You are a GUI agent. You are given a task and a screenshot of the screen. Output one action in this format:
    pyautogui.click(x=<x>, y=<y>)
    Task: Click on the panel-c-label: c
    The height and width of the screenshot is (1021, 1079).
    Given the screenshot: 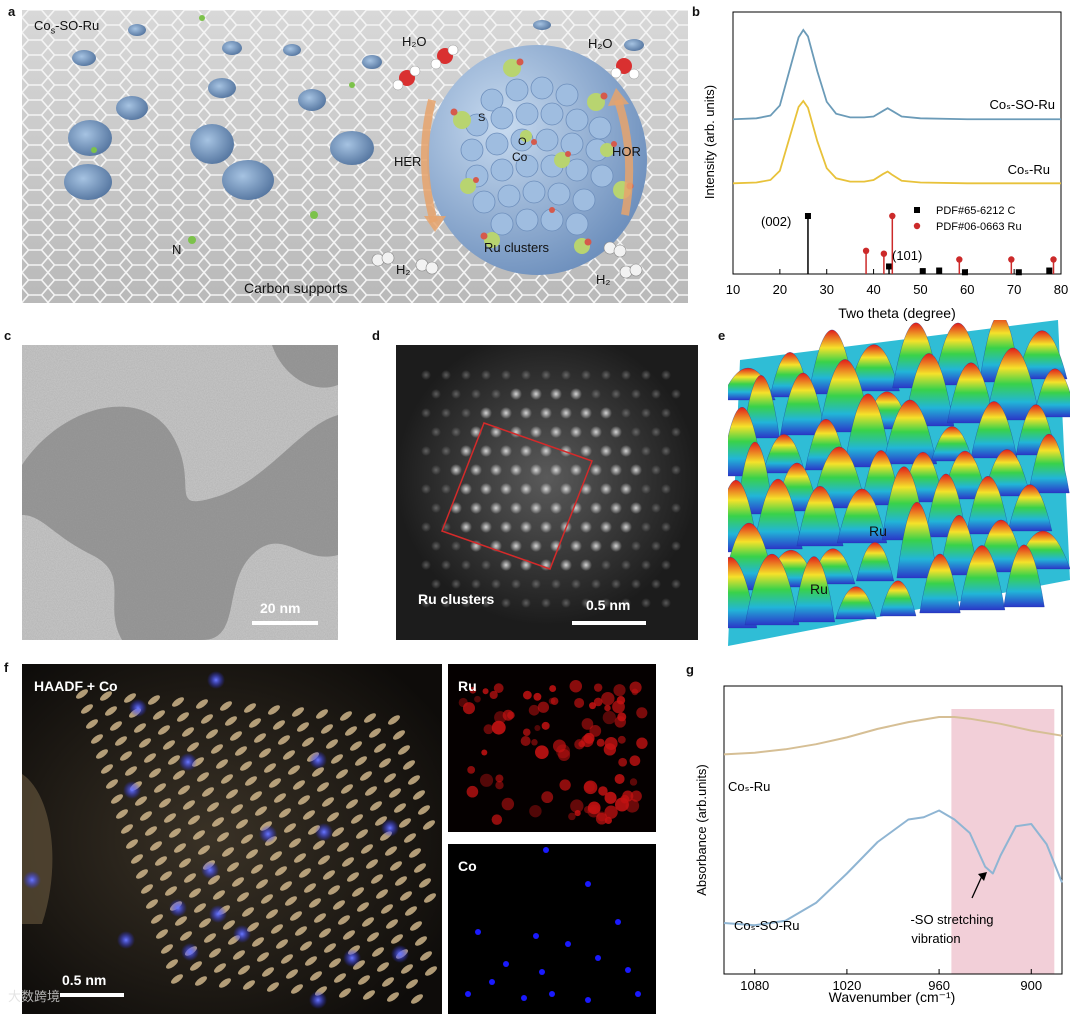 What is the action you would take?
    pyautogui.click(x=8, y=335)
    